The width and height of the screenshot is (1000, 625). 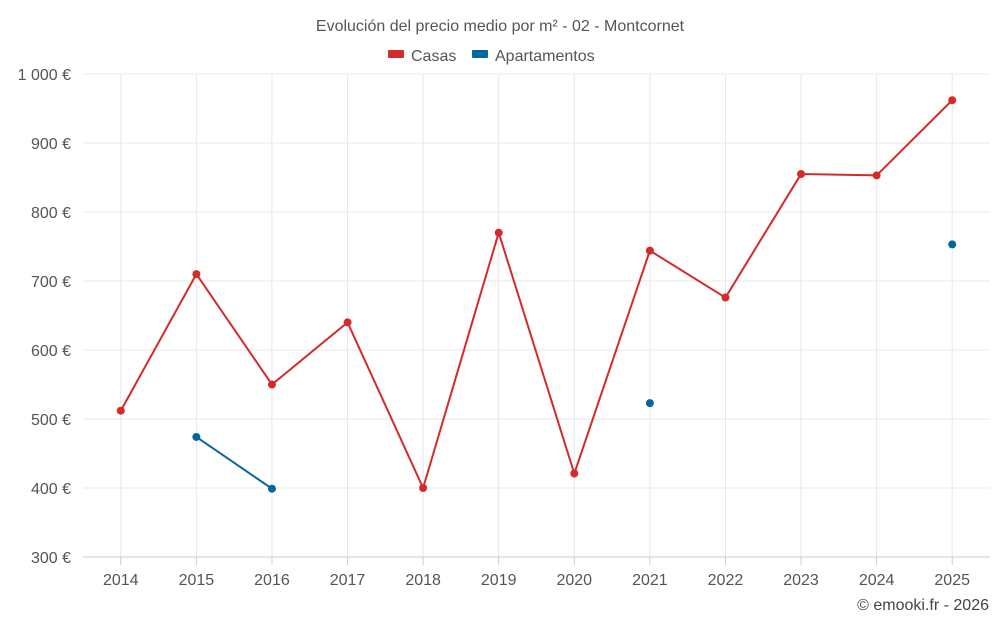 I want to click on legend-swatch-casas, so click(x=396, y=54).